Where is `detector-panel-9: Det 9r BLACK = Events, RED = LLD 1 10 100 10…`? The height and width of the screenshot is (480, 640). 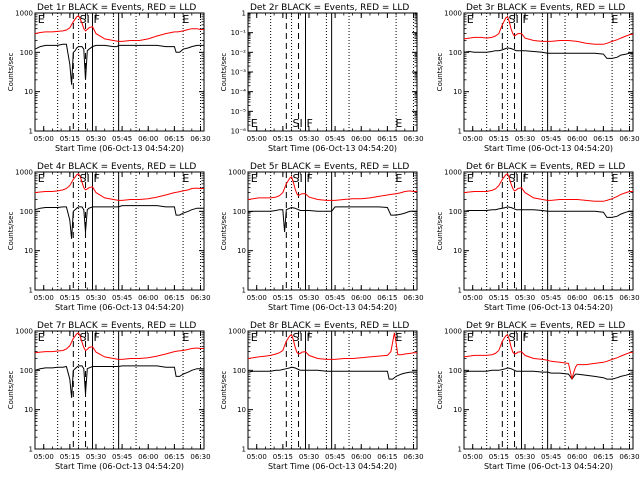 detector-panel-9: Det 9r BLACK = Events, RED = LLD 1 10 100 10… is located at coordinates (538, 396).